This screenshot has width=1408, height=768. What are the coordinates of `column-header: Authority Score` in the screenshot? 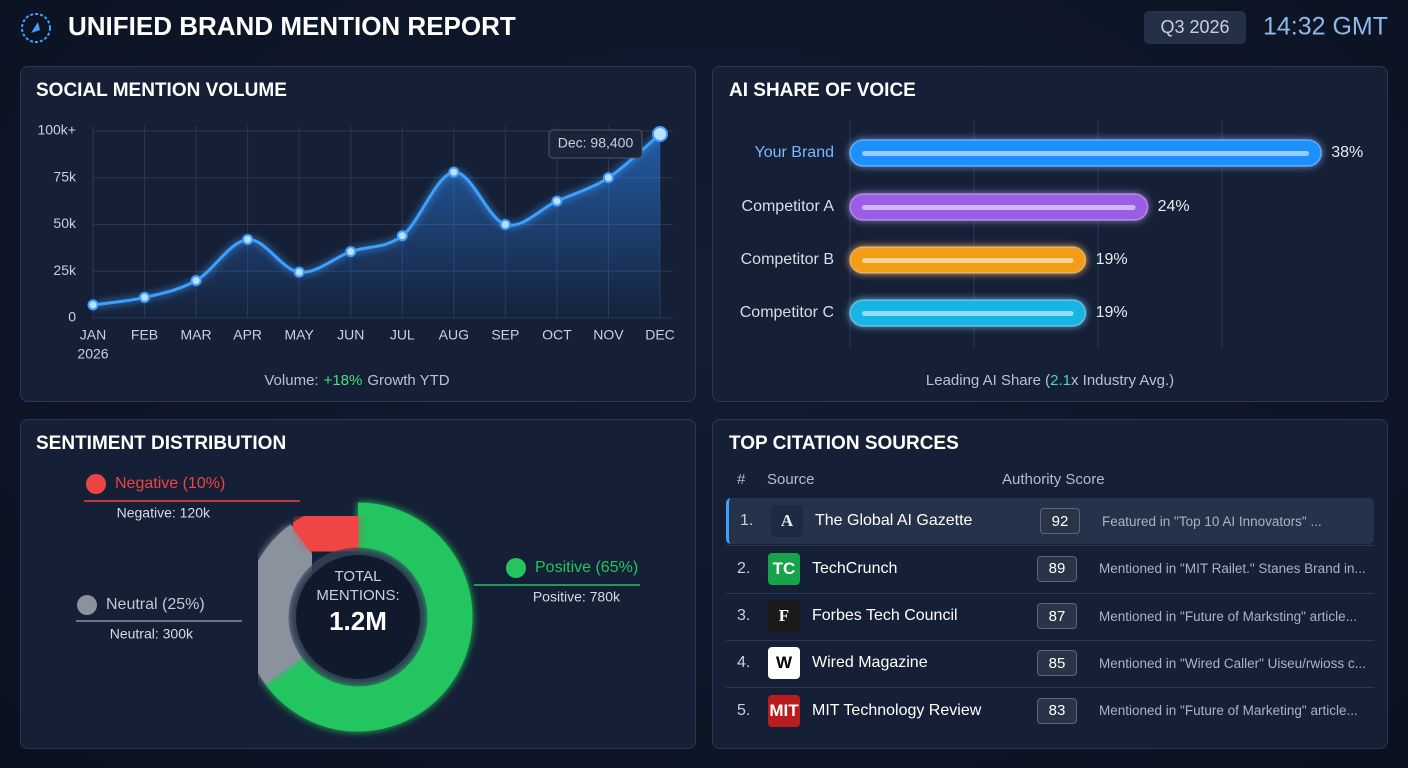 It's located at (1053, 479).